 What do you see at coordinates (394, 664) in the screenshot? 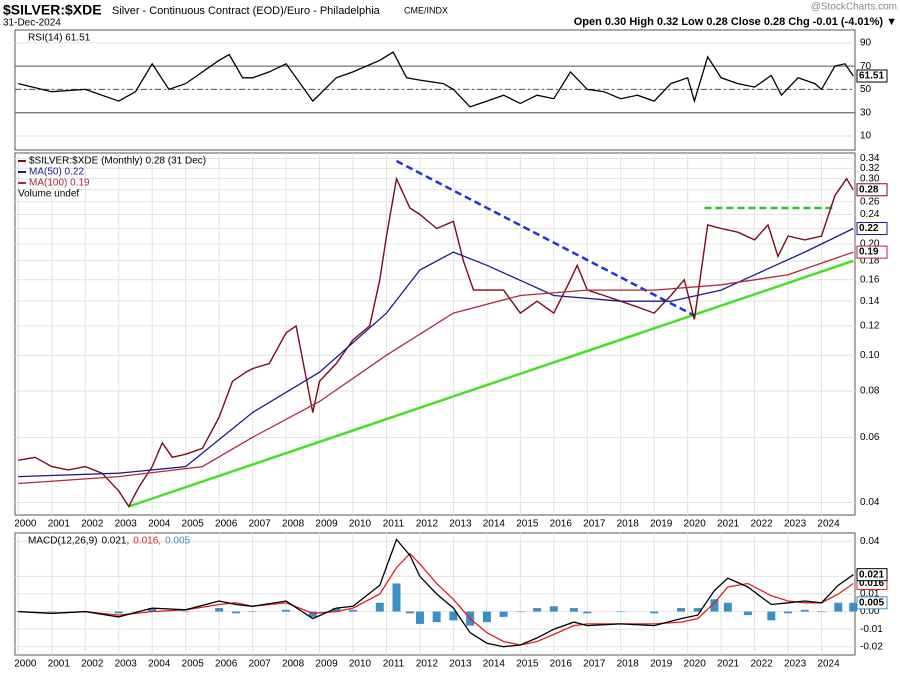
I see `x-tick-label: 2011` at bounding box center [394, 664].